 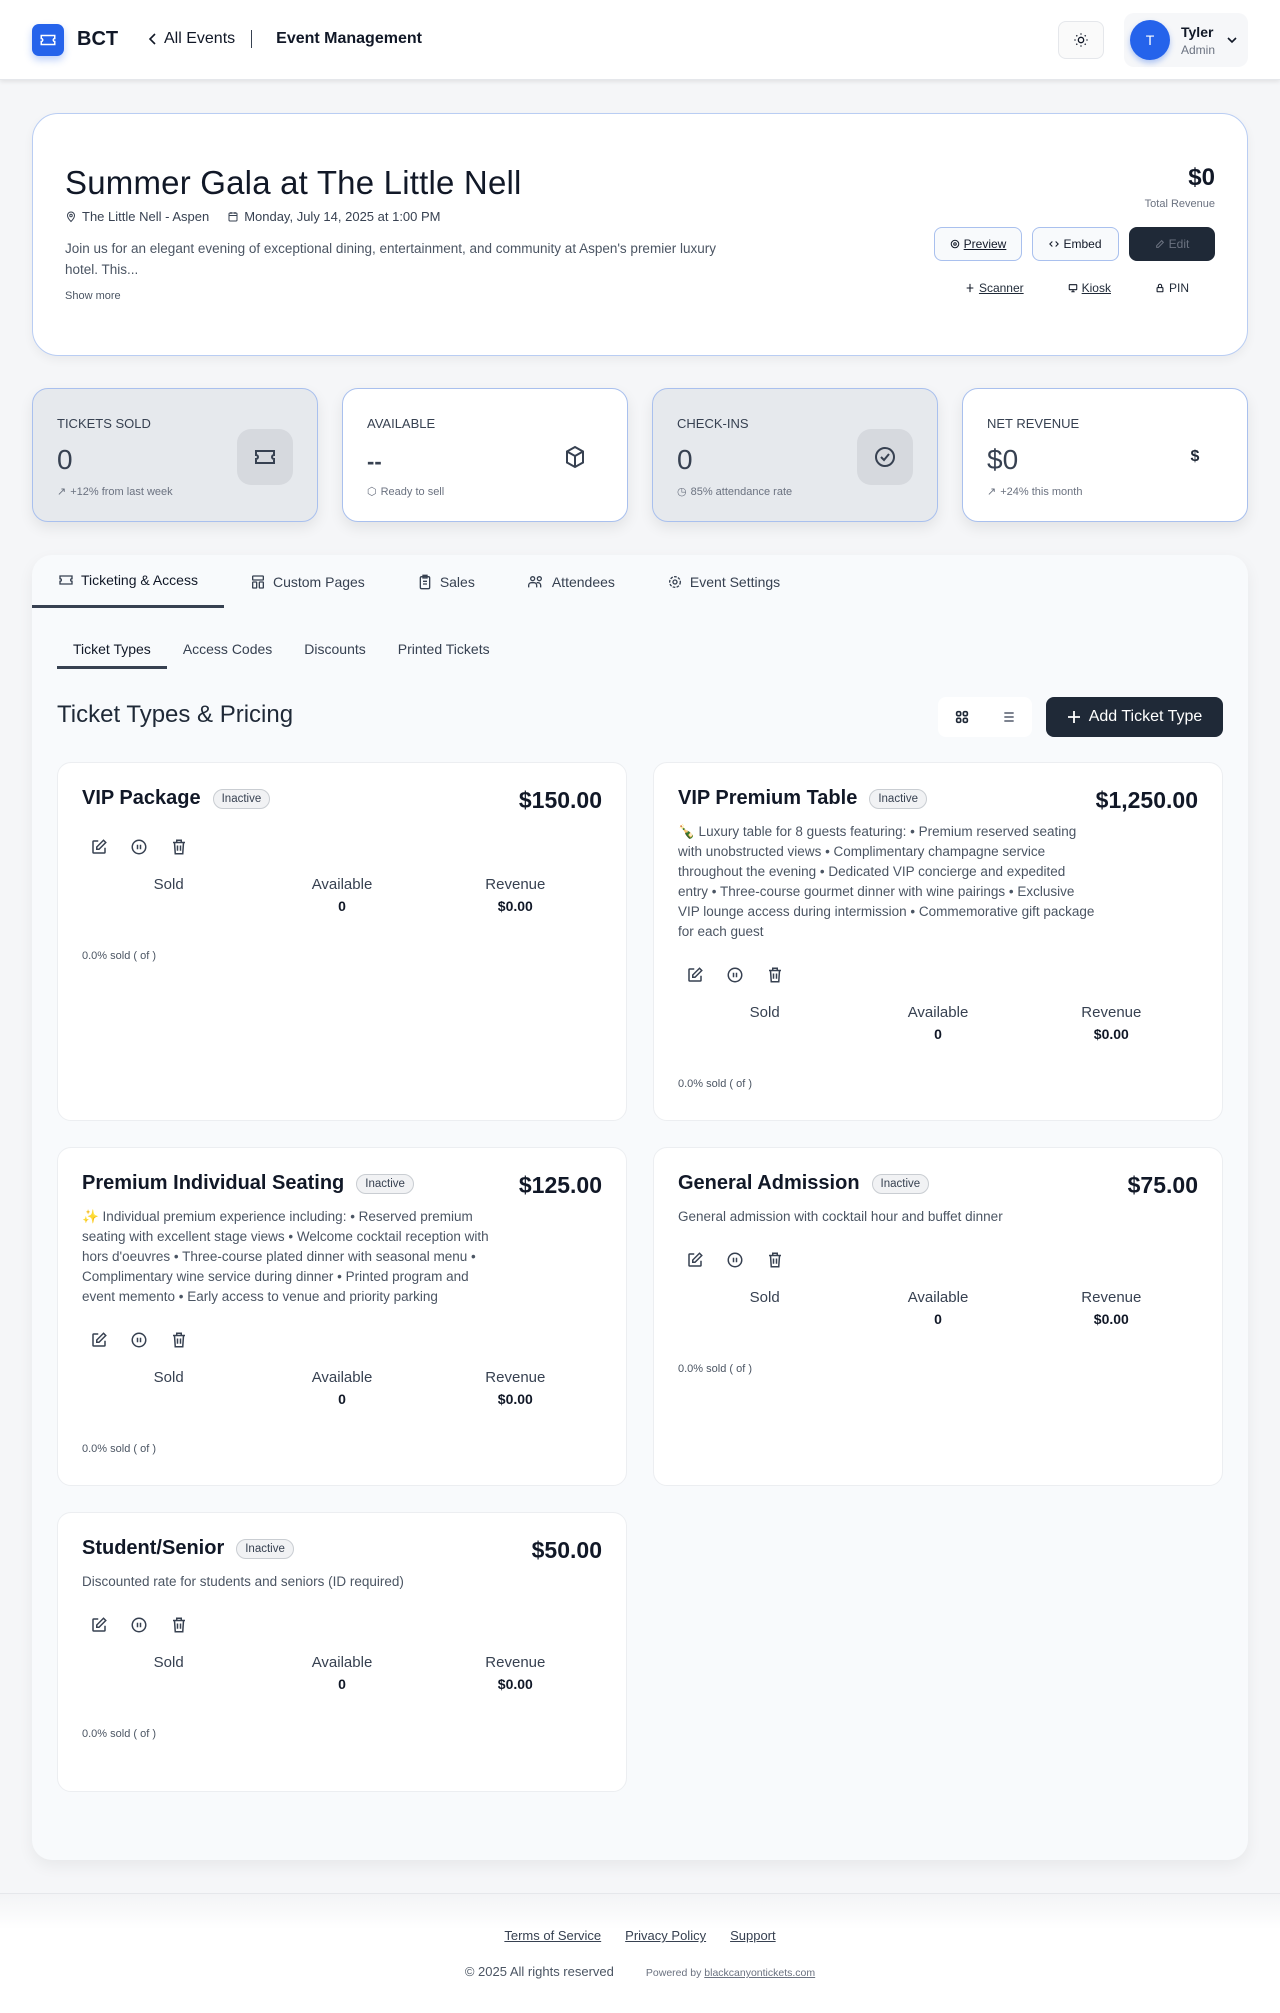 I want to click on divider, so click(x=252, y=39).